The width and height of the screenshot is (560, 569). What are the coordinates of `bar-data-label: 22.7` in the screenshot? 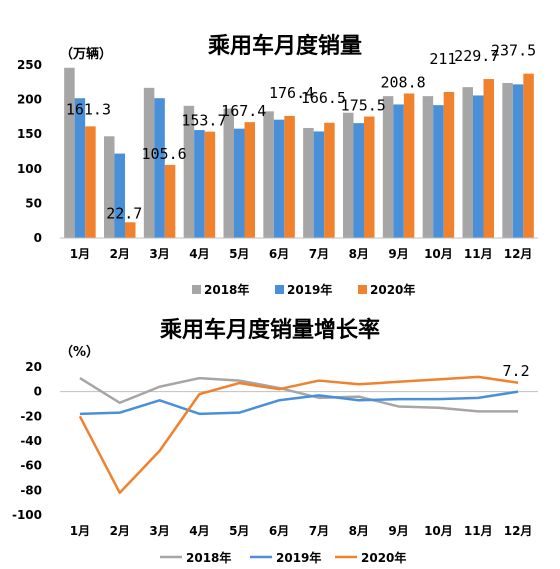 It's located at (124, 213).